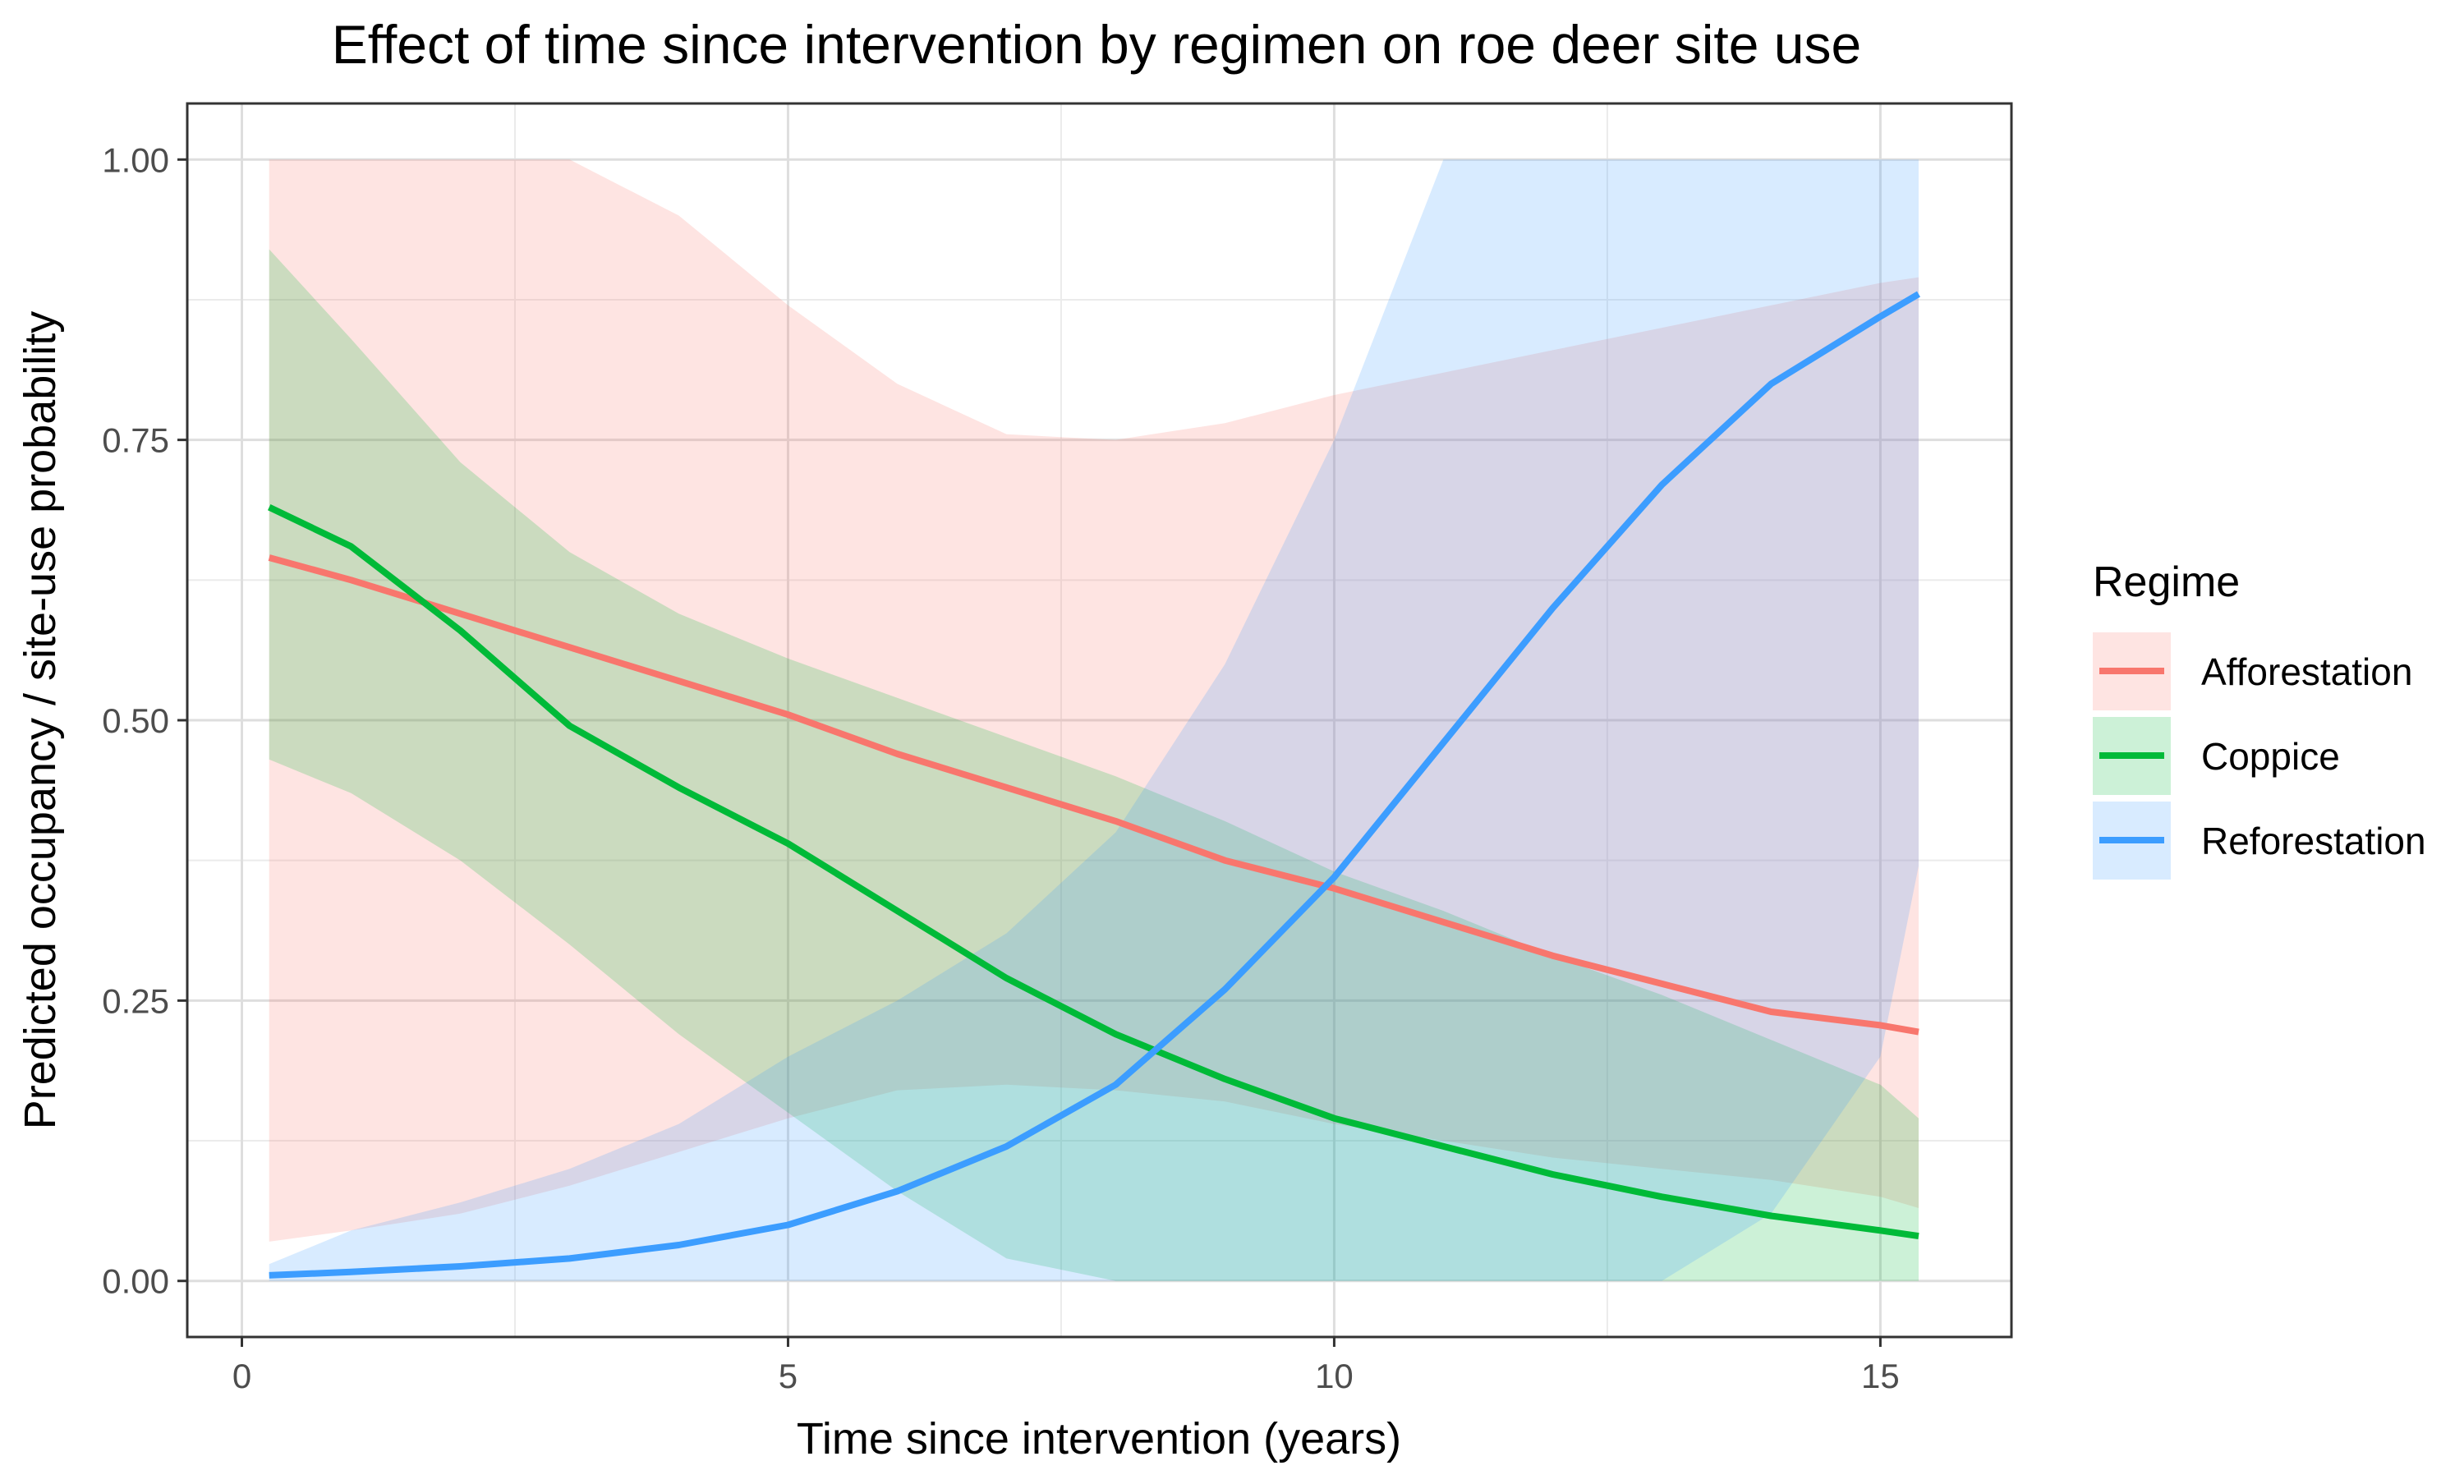 This screenshot has width=2464, height=1484. What do you see at coordinates (2306, 671) in the screenshot?
I see `legend-label-afforestation: Afforestation` at bounding box center [2306, 671].